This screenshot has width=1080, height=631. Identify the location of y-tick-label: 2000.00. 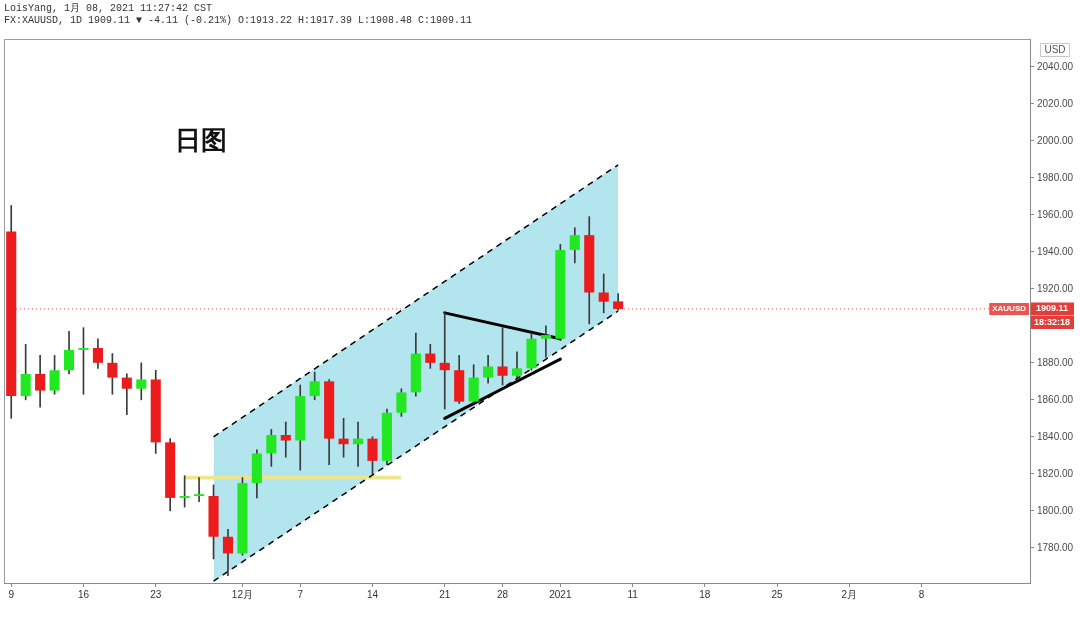
(1055, 140).